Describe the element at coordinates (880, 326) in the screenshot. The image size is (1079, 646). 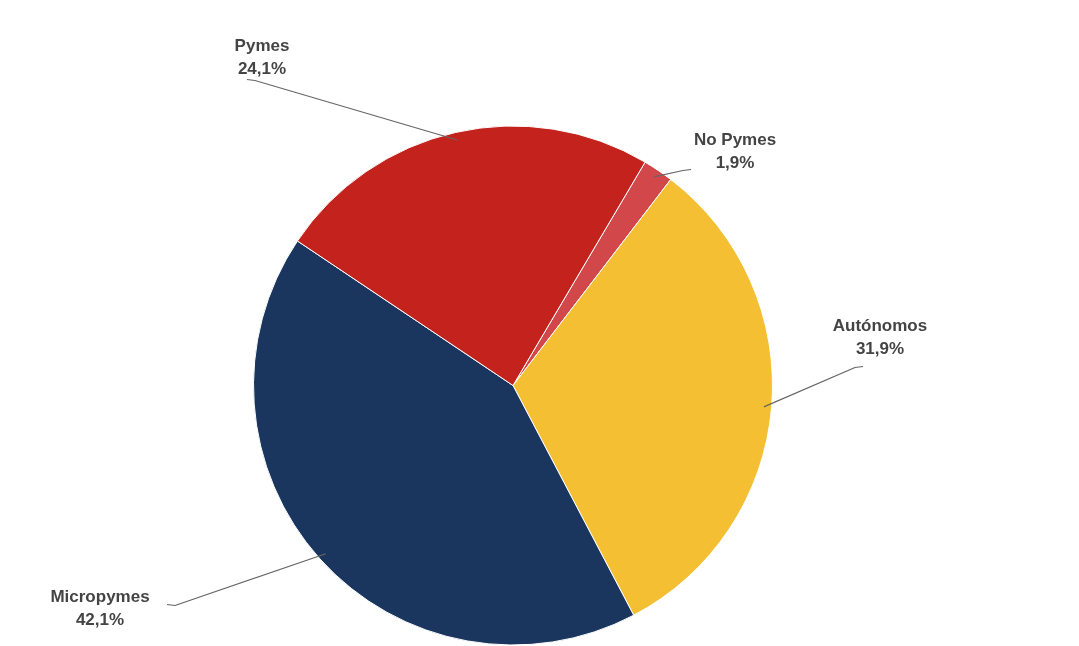
I see `slice-label: Autónomos` at that location.